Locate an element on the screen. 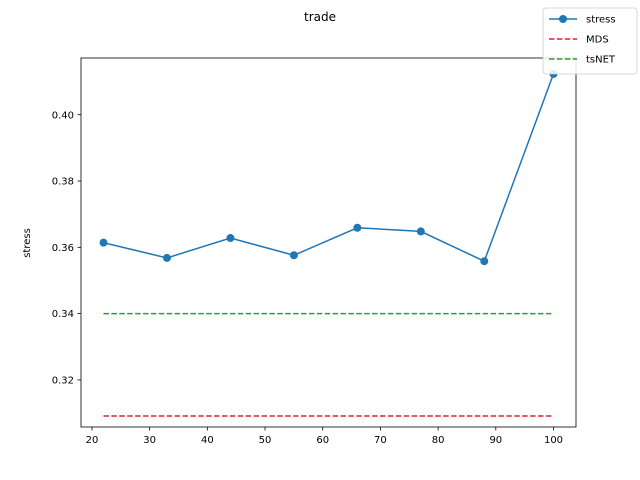 The image size is (640, 480). y-tick-label-0.36: 0.36 is located at coordinates (63, 248).